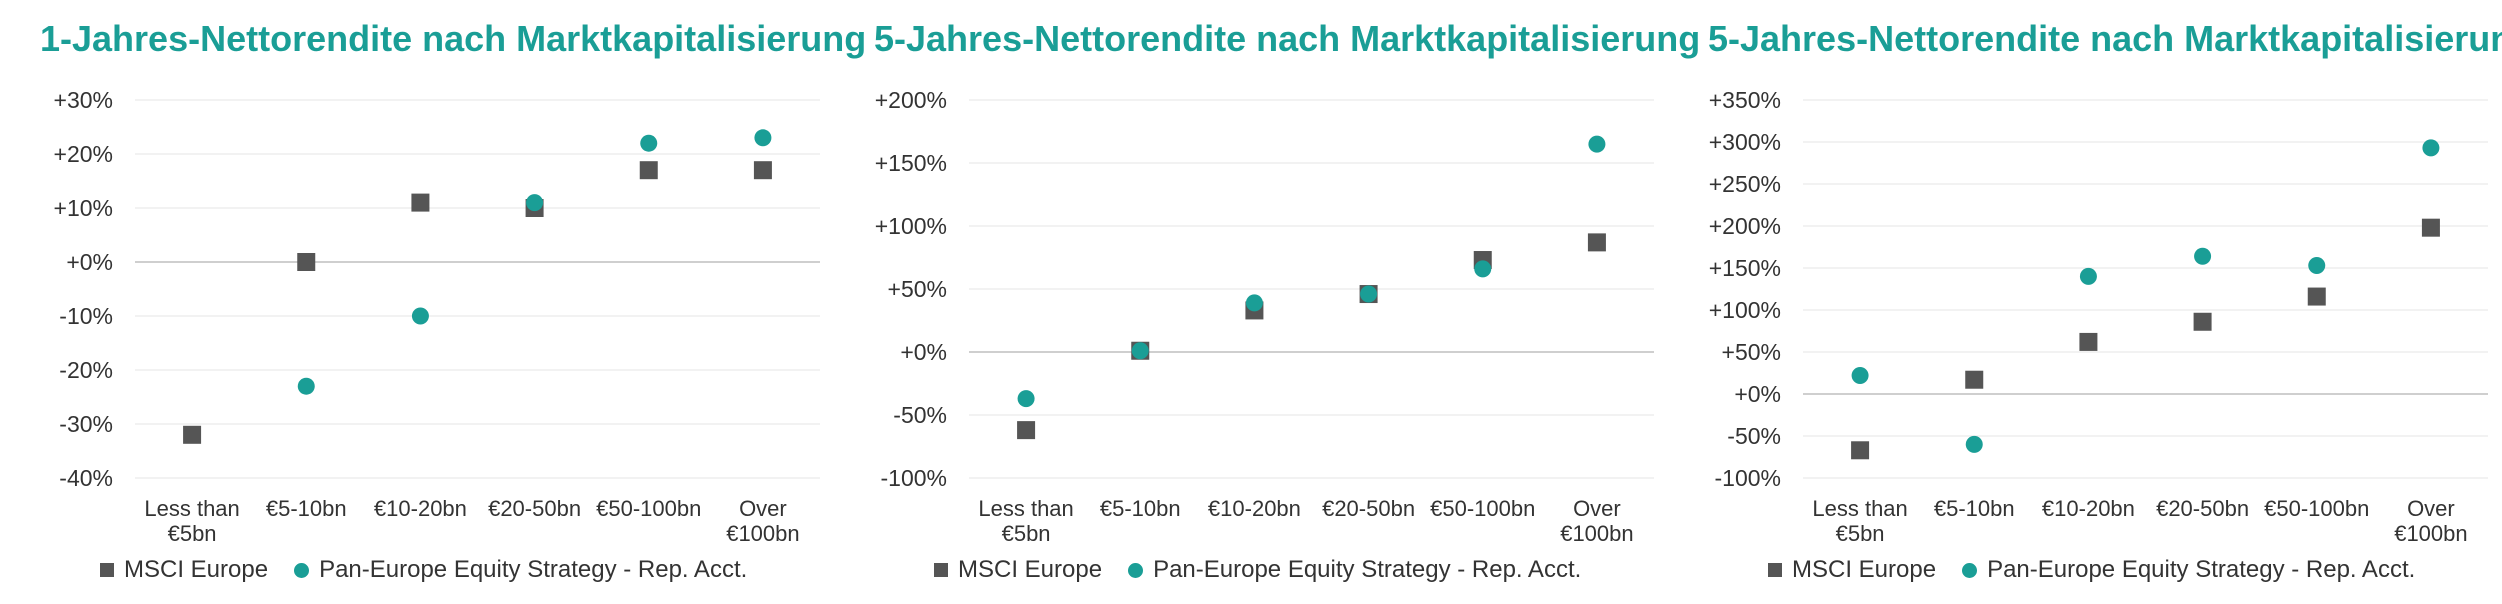 This screenshot has width=2502, height=604. Describe the element at coordinates (86, 370) in the screenshot. I see `y-tick-label: -20%` at that location.